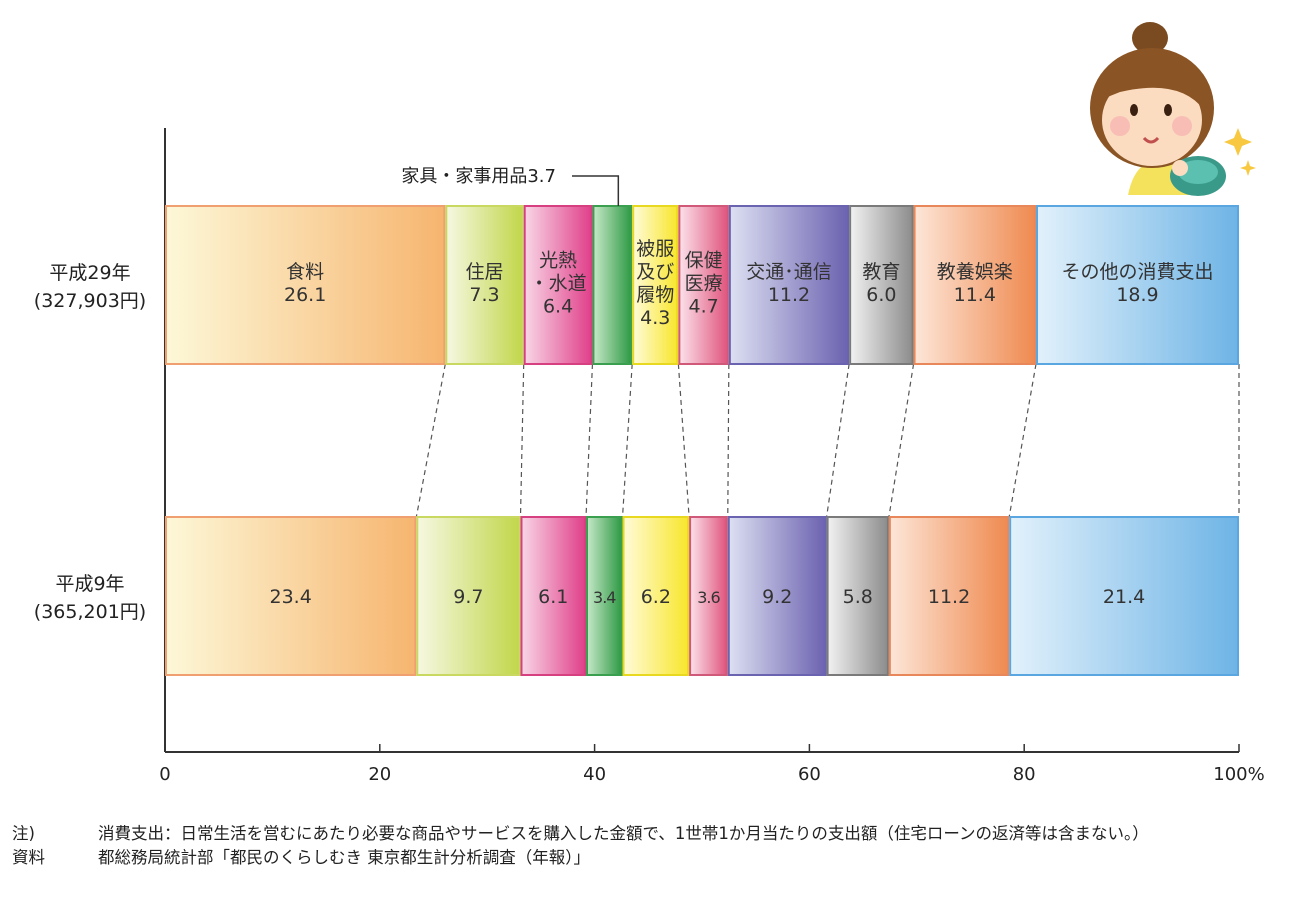 Image resolution: width=1300 pixels, height=919 pixels. I want to click on segment-label: 9.2, so click(777, 597).